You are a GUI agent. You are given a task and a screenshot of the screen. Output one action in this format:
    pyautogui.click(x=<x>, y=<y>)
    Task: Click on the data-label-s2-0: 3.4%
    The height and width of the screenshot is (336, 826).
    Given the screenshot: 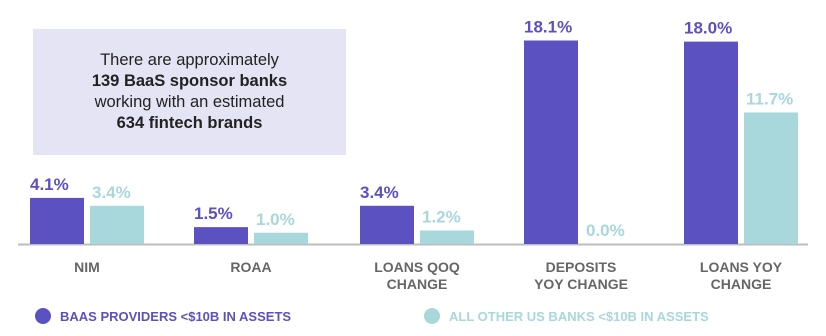 What is the action you would take?
    pyautogui.click(x=111, y=192)
    